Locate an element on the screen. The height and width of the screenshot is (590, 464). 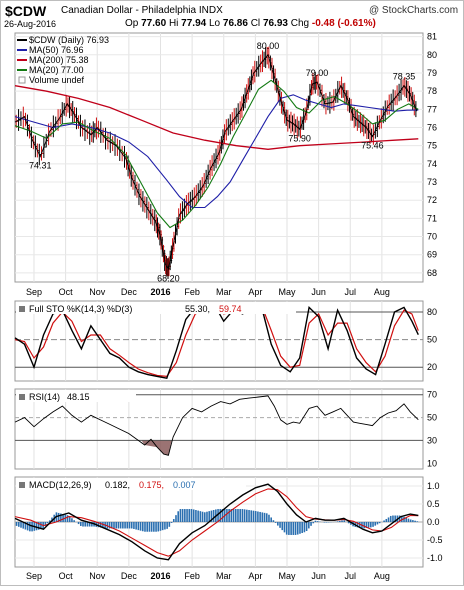
bottom-x-tick-label-7: Apr is located at coordinates (255, 576).